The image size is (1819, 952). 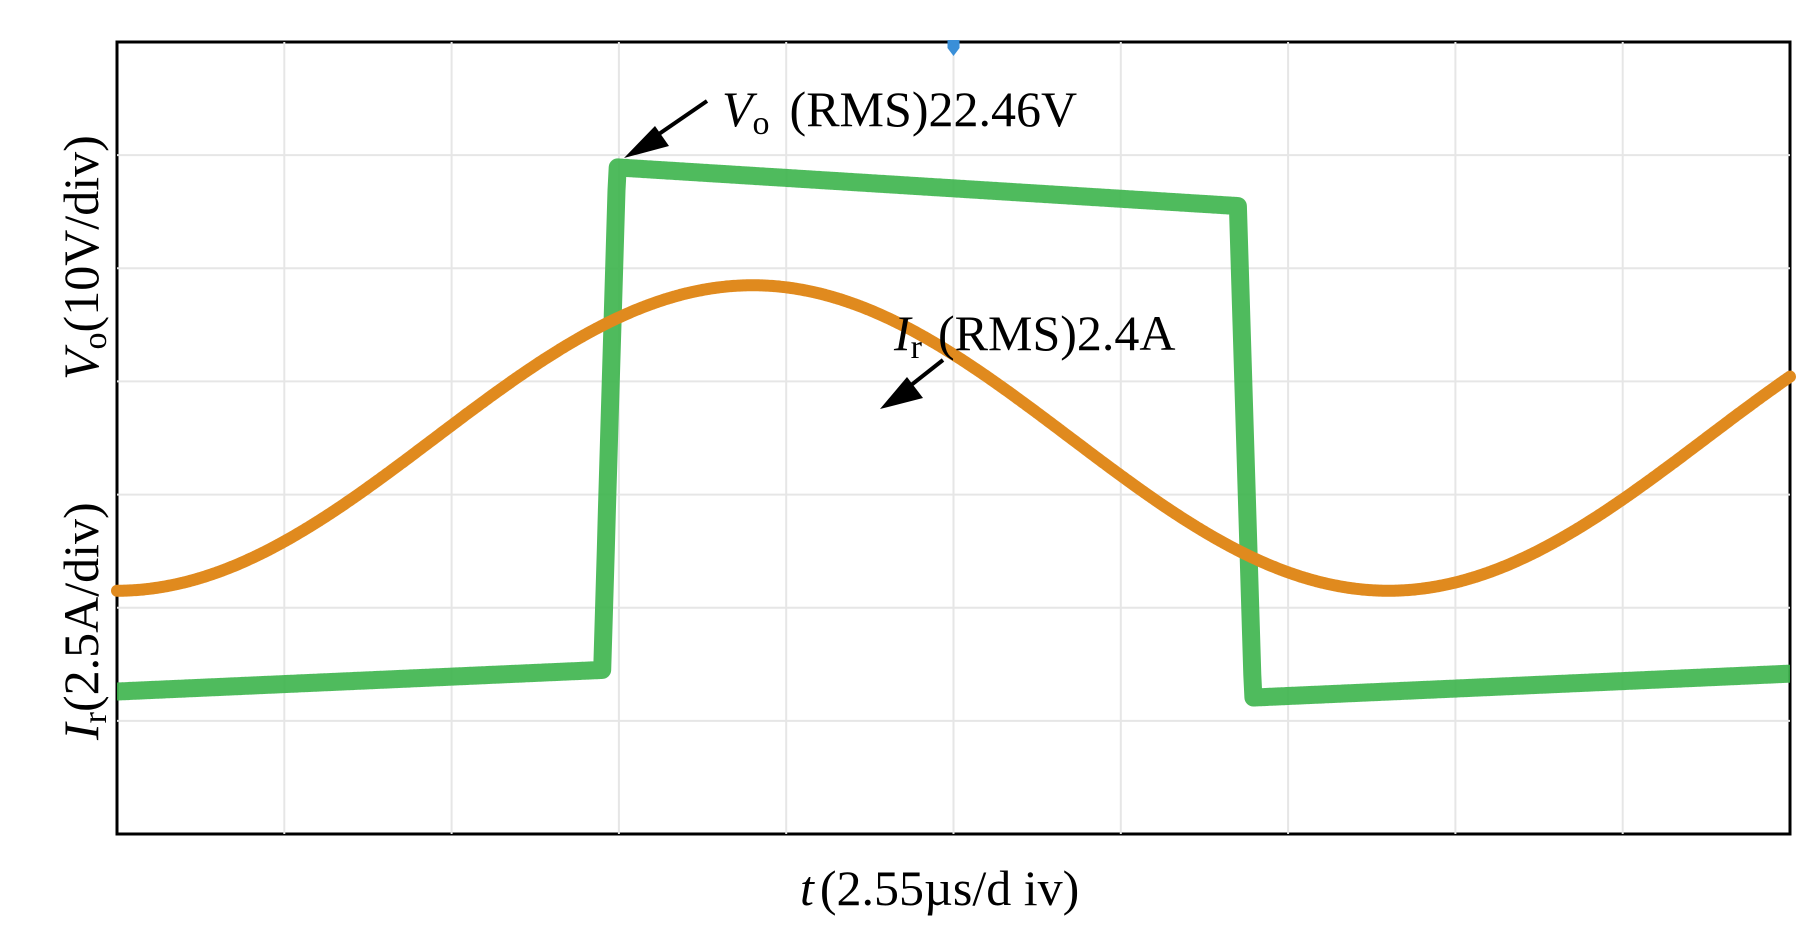 I want to click on vo-annotation: Vo (RMS)22.46V, so click(x=850, y=119).